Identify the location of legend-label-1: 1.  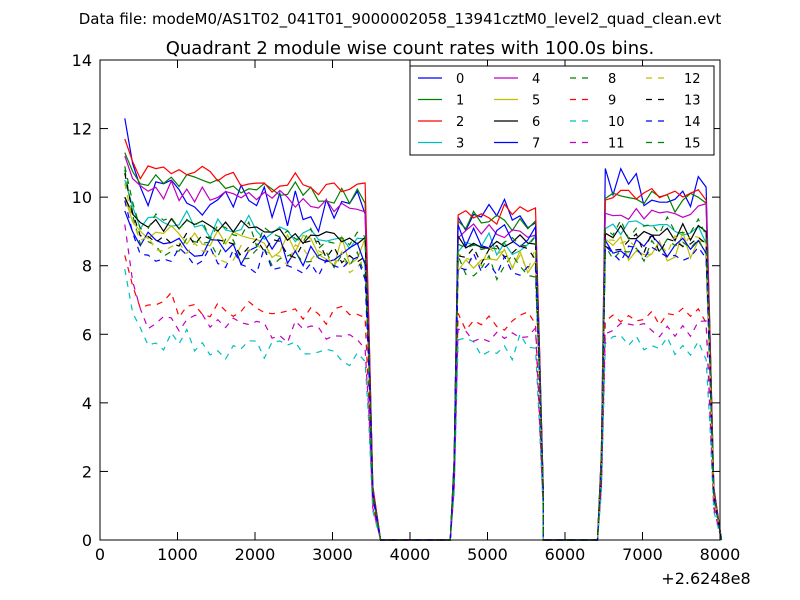
(460, 101).